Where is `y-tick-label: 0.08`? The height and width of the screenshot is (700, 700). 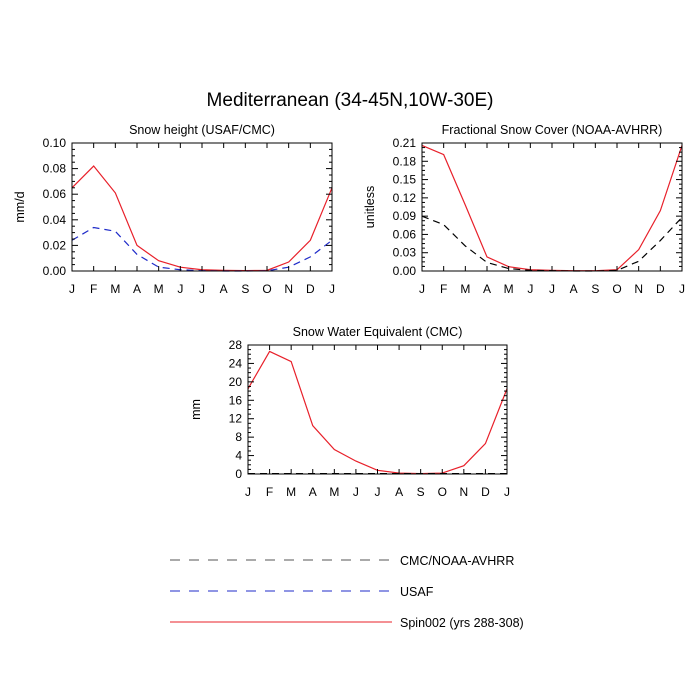 y-tick-label: 0.08 is located at coordinates (55, 169).